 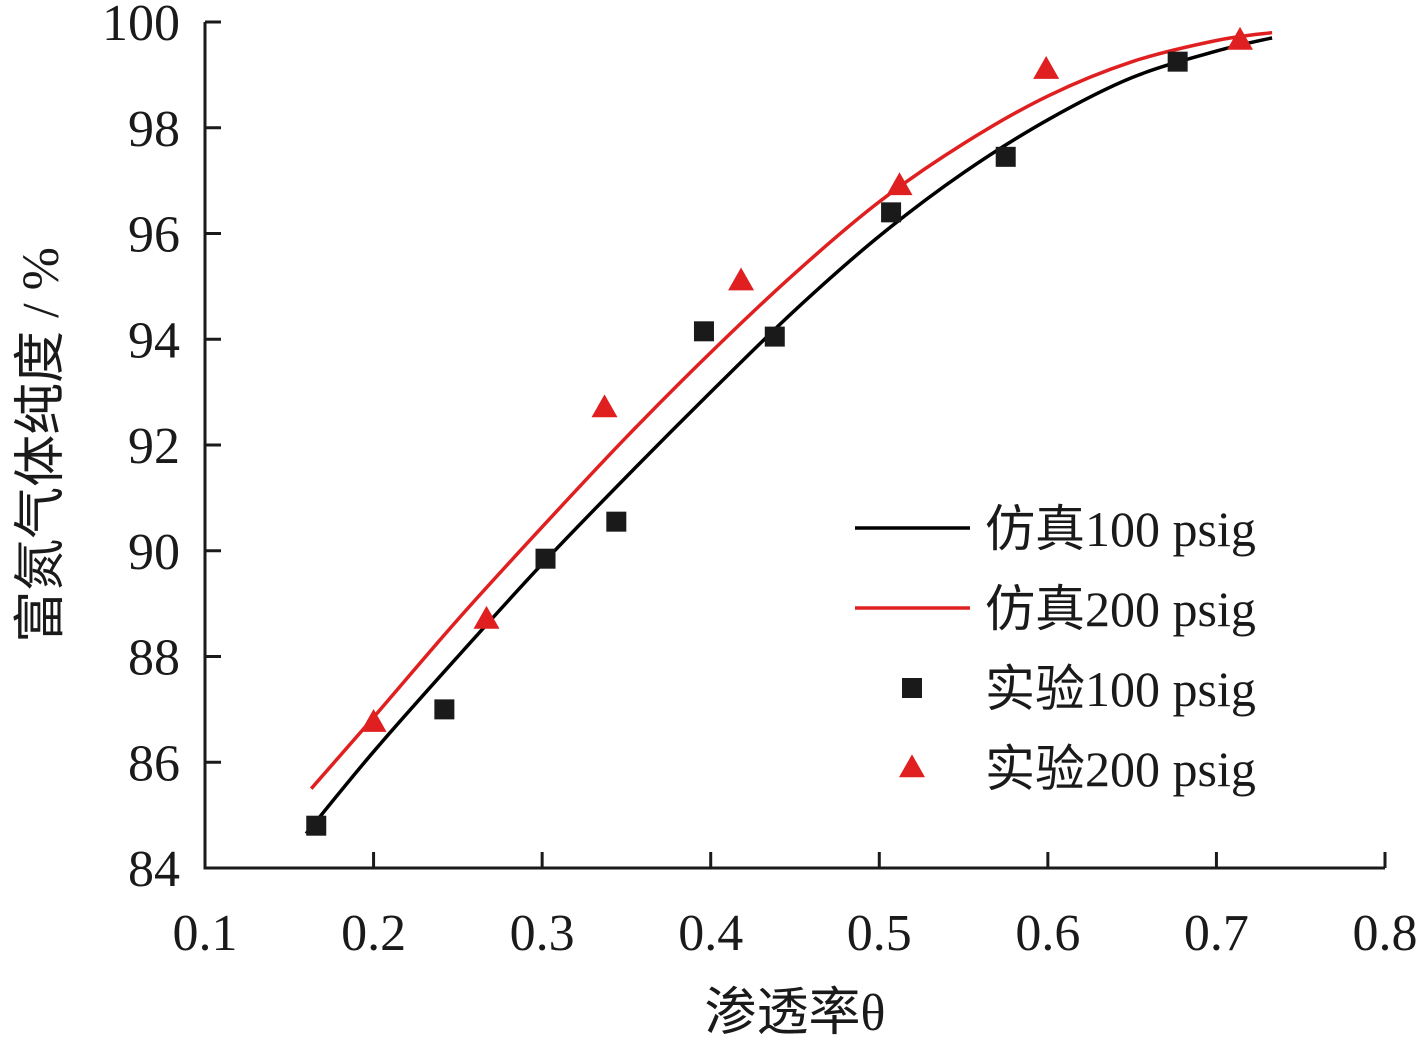 I want to click on x-tick-label: 0.5, so click(x=879, y=933).